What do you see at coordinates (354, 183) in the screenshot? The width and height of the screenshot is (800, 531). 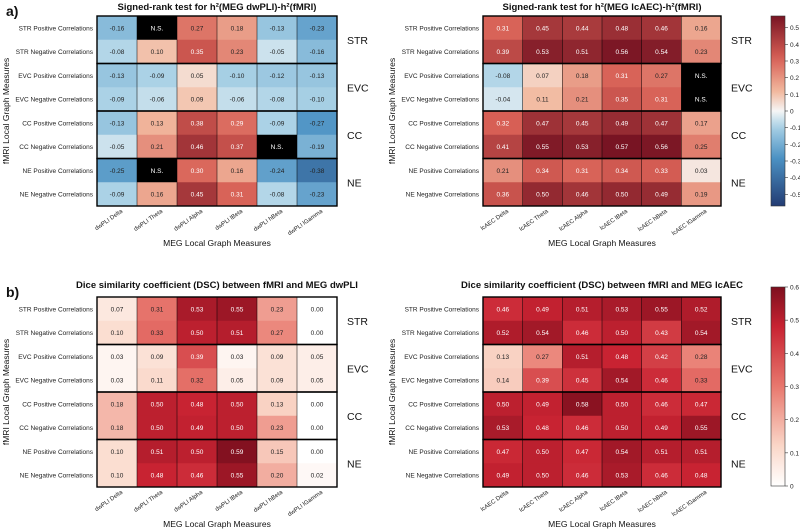 I see `group-label: NE` at bounding box center [354, 183].